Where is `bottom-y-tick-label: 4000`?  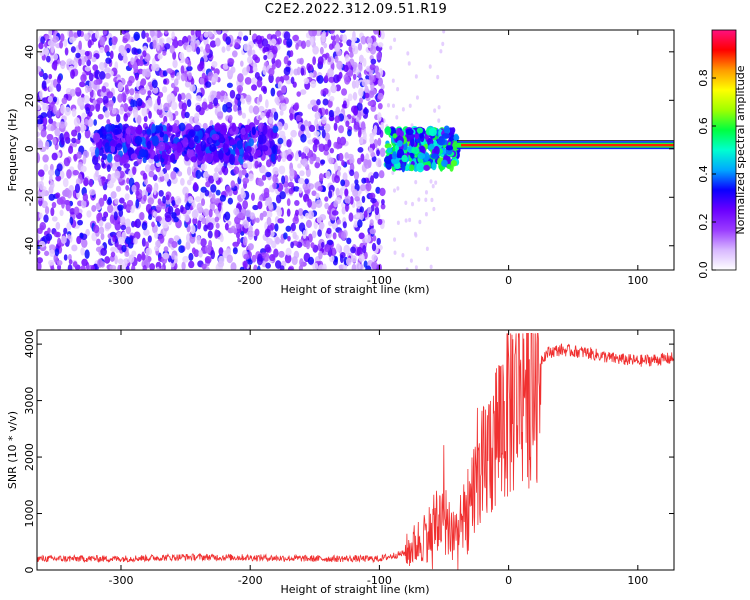 bottom-y-tick-label: 4000 is located at coordinates (29, 344).